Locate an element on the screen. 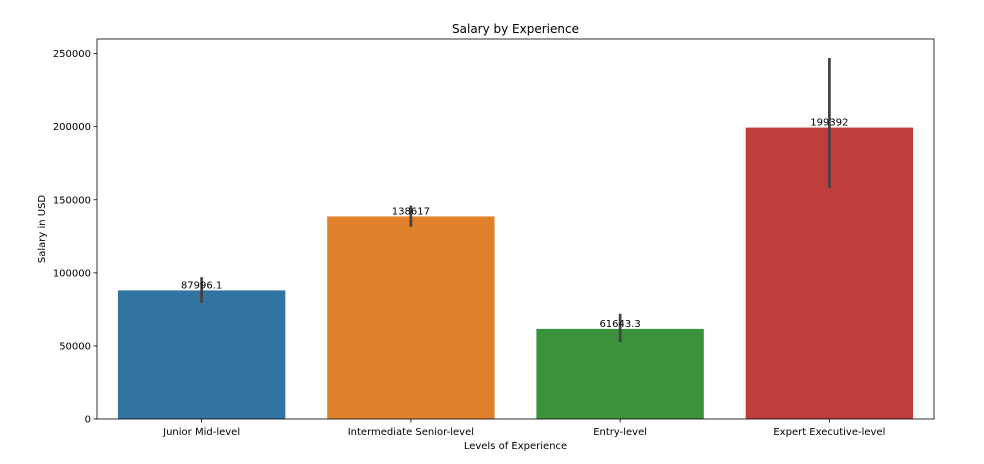  y-tick-label-2: 100000 is located at coordinates (72, 273).